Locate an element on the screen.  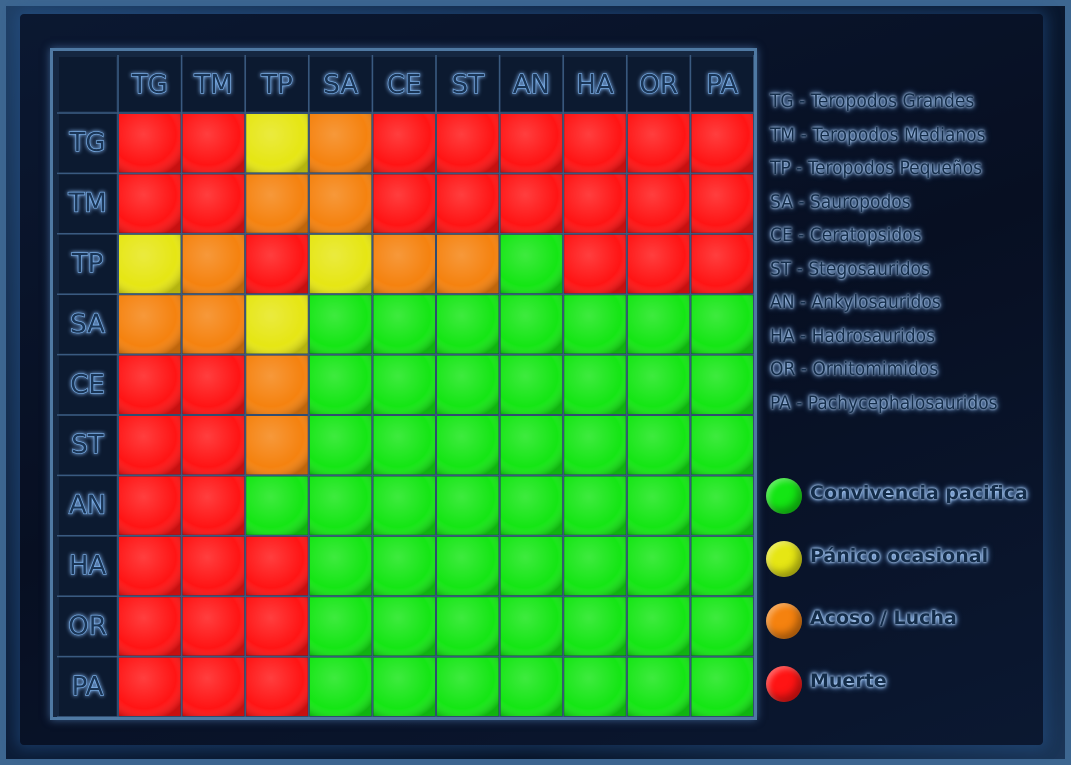
column-label: TG is located at coordinates (149, 85).